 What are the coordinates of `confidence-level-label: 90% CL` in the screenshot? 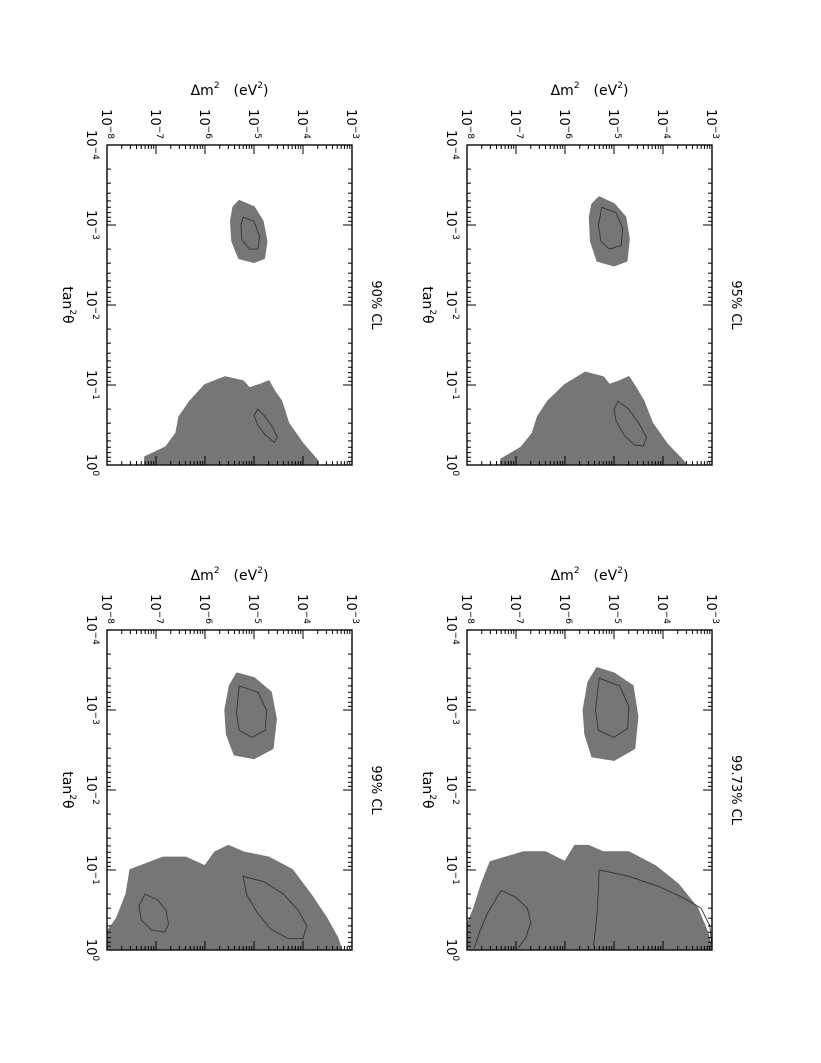 It's located at (375, 305).